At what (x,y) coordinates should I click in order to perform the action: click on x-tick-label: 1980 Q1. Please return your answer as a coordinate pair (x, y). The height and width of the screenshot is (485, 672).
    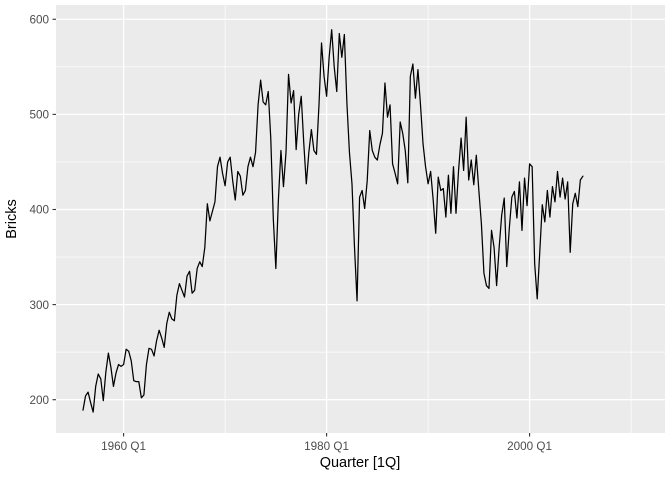
    Looking at the image, I should click on (326, 446).